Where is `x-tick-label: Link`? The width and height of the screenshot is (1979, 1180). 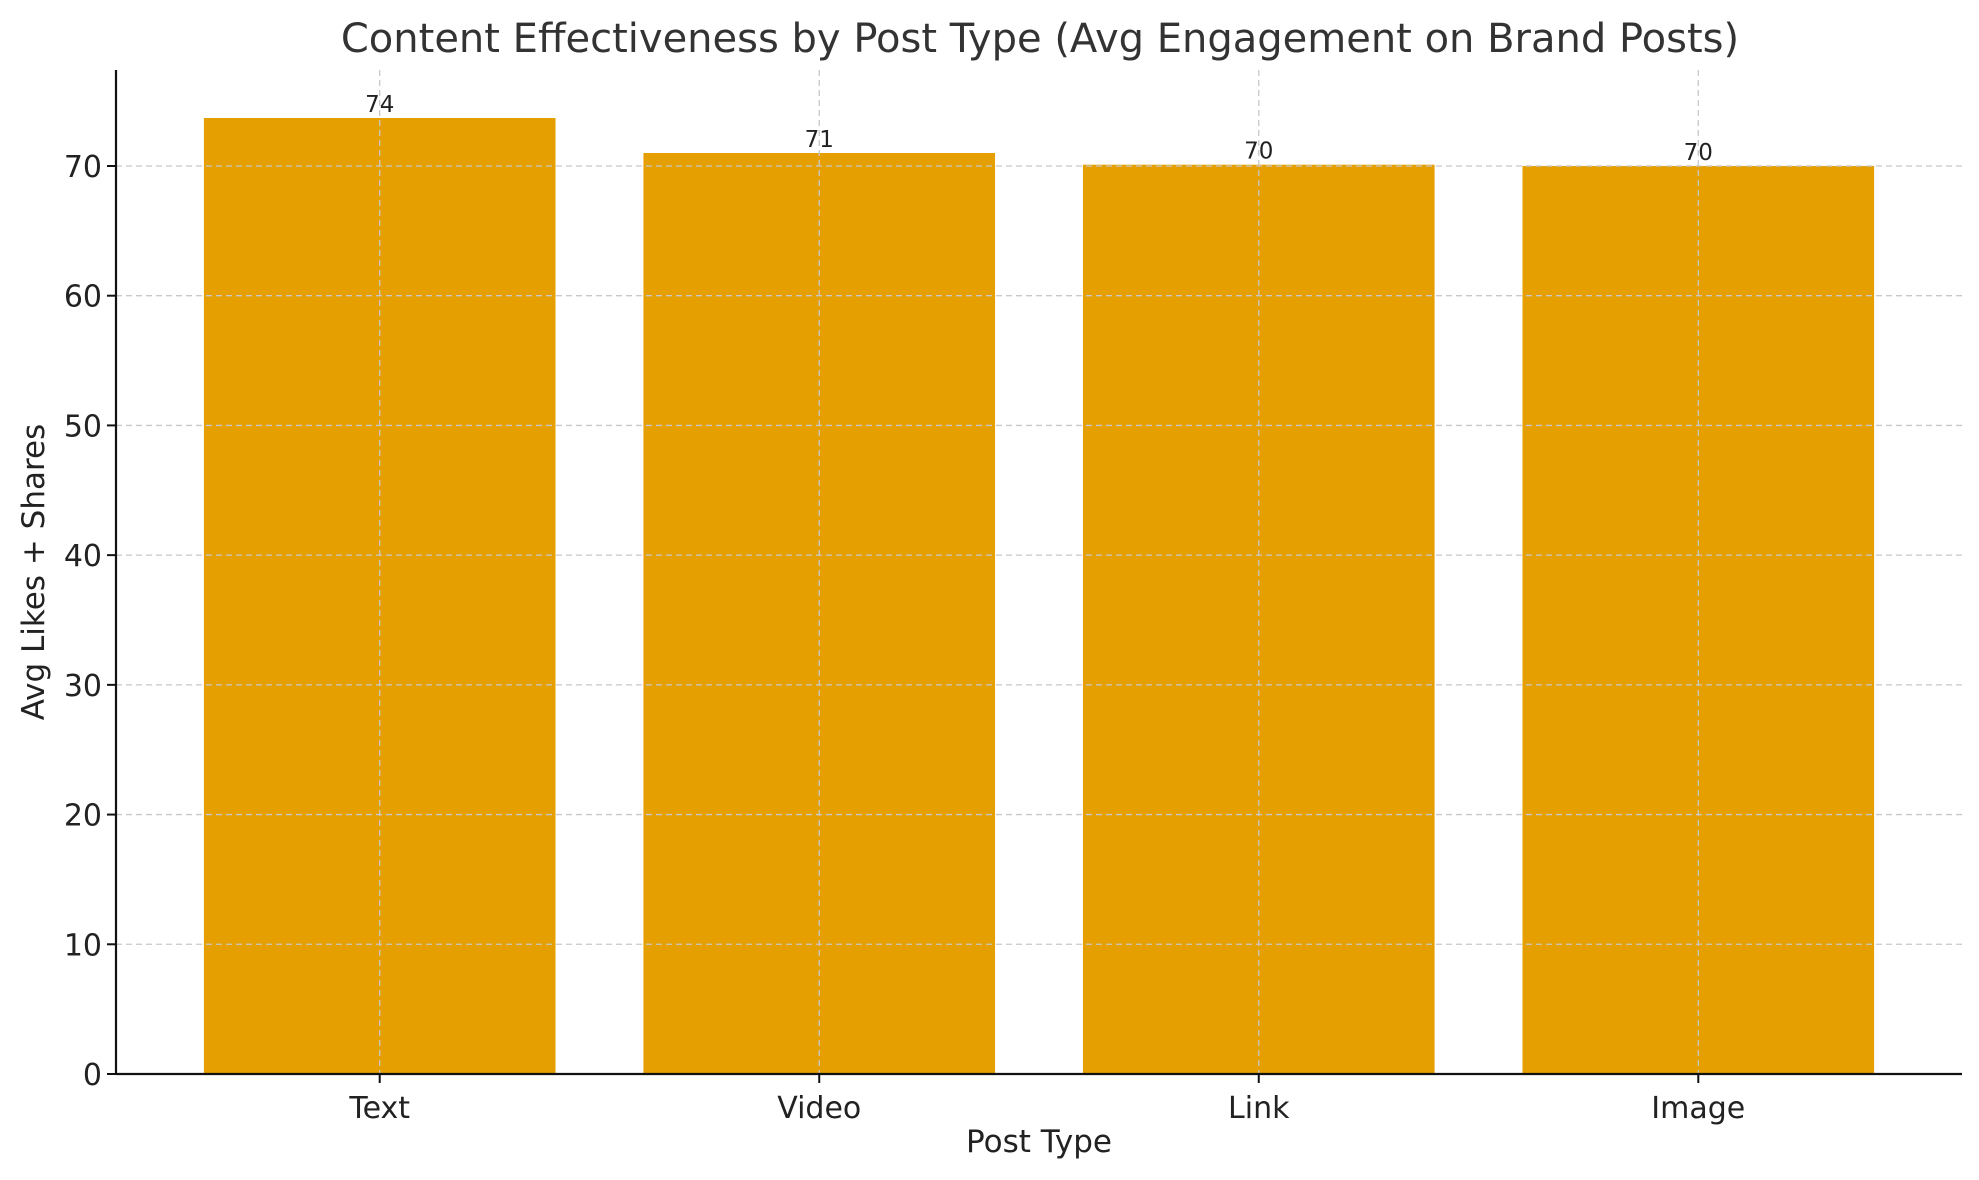 x-tick-label: Link is located at coordinates (1259, 1108).